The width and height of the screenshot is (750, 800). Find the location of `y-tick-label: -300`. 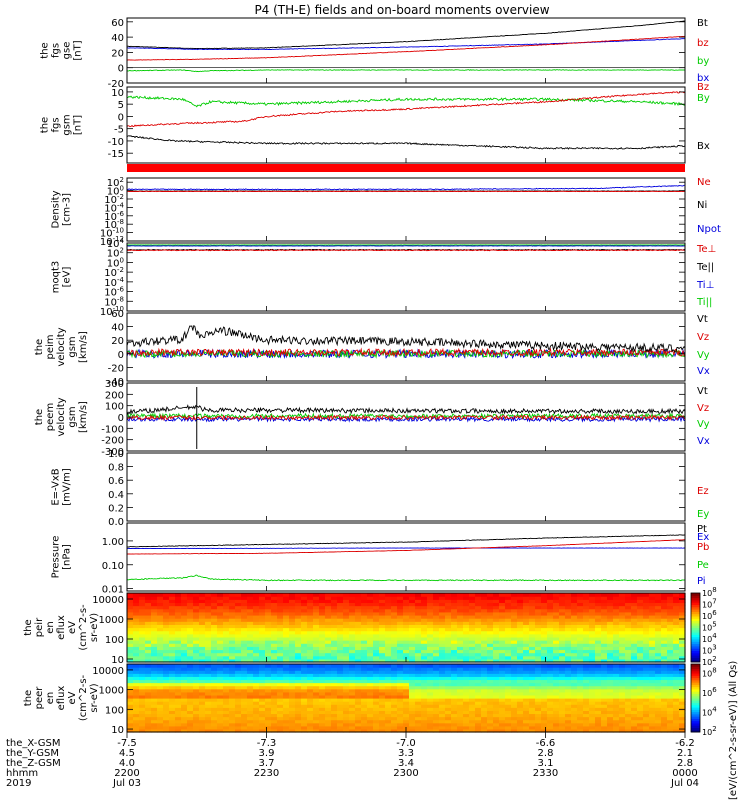

y-tick-label: -300 is located at coordinates (112, 452).